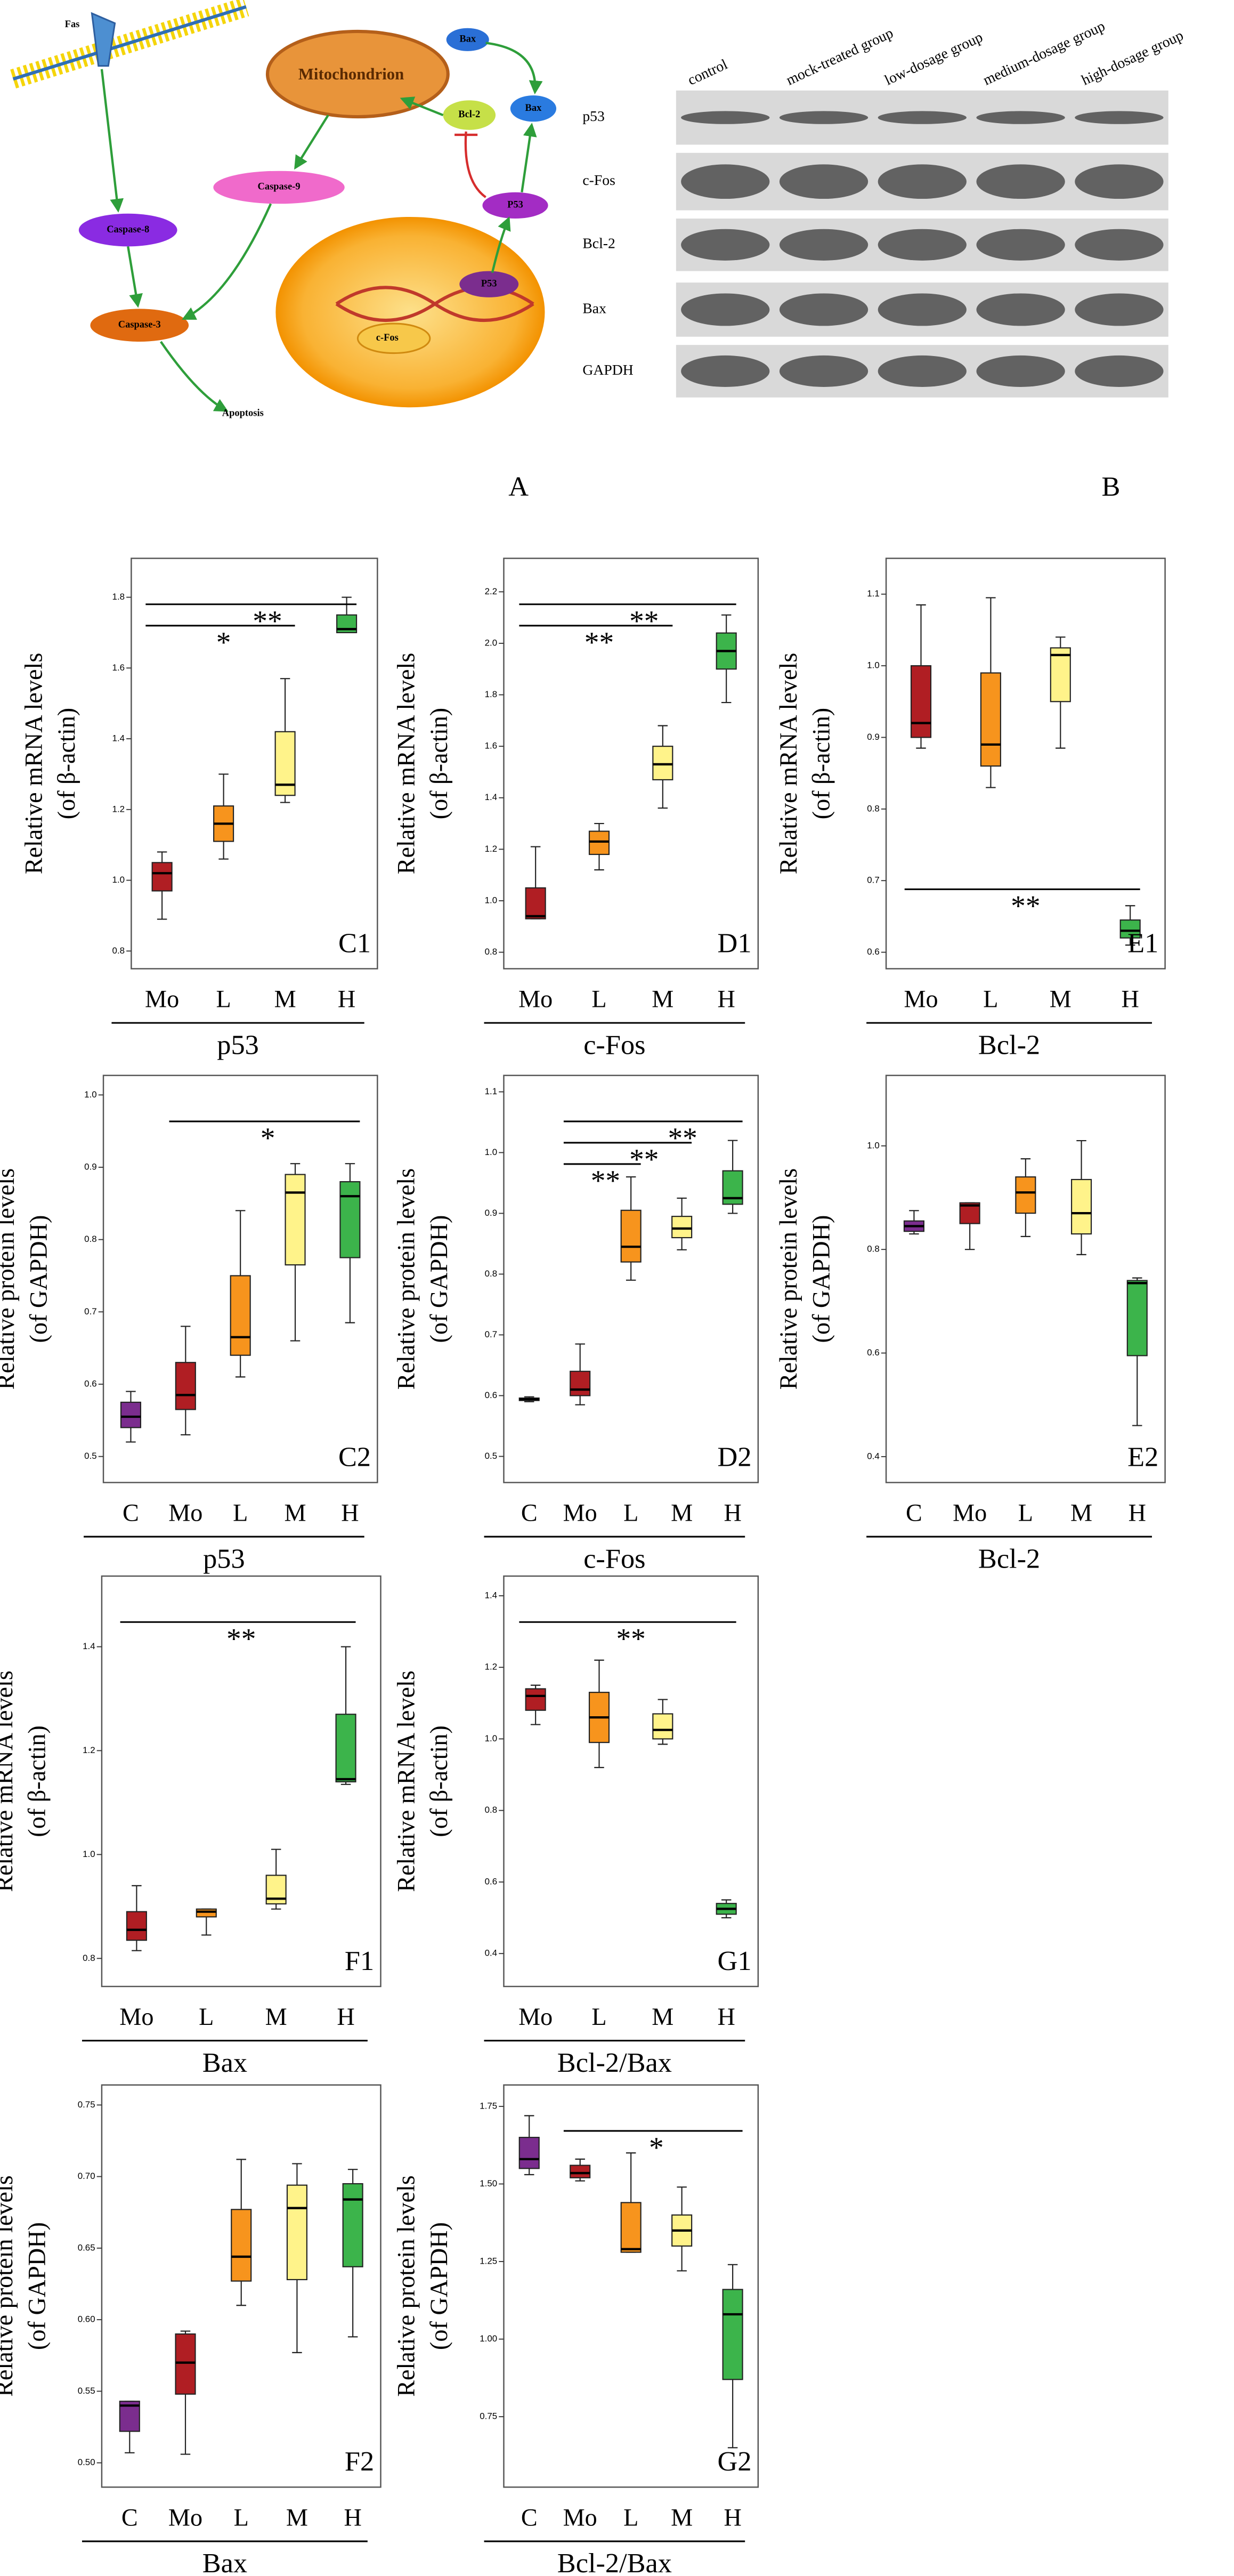  Describe the element at coordinates (598, 180) in the screenshot. I see `blot-row-label: c-Fos` at that location.